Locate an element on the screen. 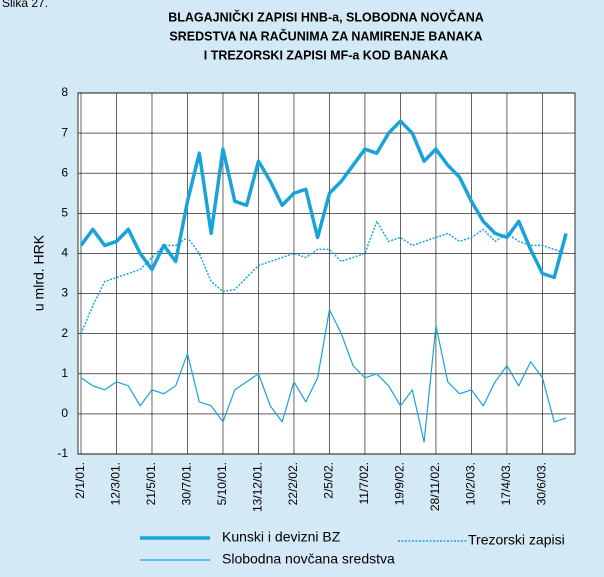  x-tick-label: 10/2/03. is located at coordinates (471, 483).